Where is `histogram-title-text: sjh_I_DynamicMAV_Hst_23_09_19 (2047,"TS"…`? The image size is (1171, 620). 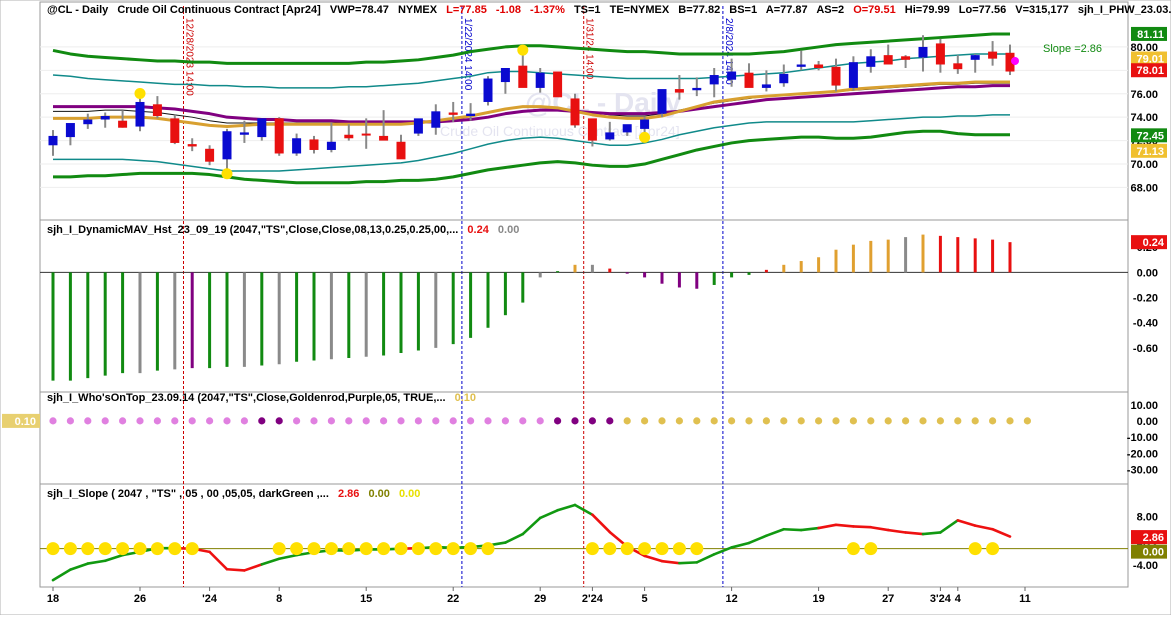 histogram-title-text: sjh_I_DynamicMAV_Hst_23_09_19 (2047,"TS"… is located at coordinates (252, 230).